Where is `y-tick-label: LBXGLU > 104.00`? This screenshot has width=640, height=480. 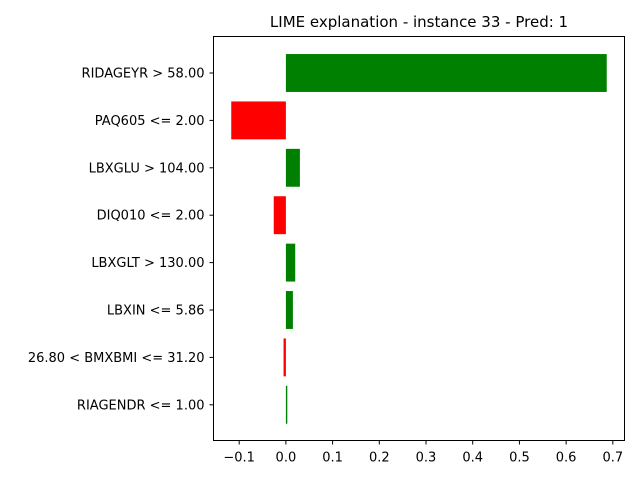
y-tick-label: LBXGLU > 104.00 is located at coordinates (147, 168).